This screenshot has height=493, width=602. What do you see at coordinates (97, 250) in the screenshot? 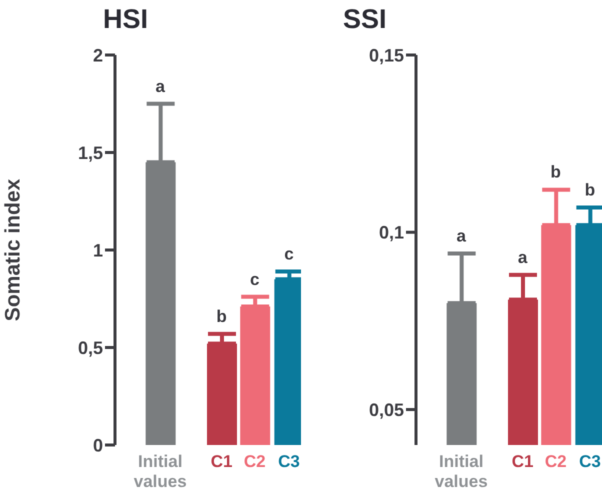
I see `y-tick-label: 1` at bounding box center [97, 250].